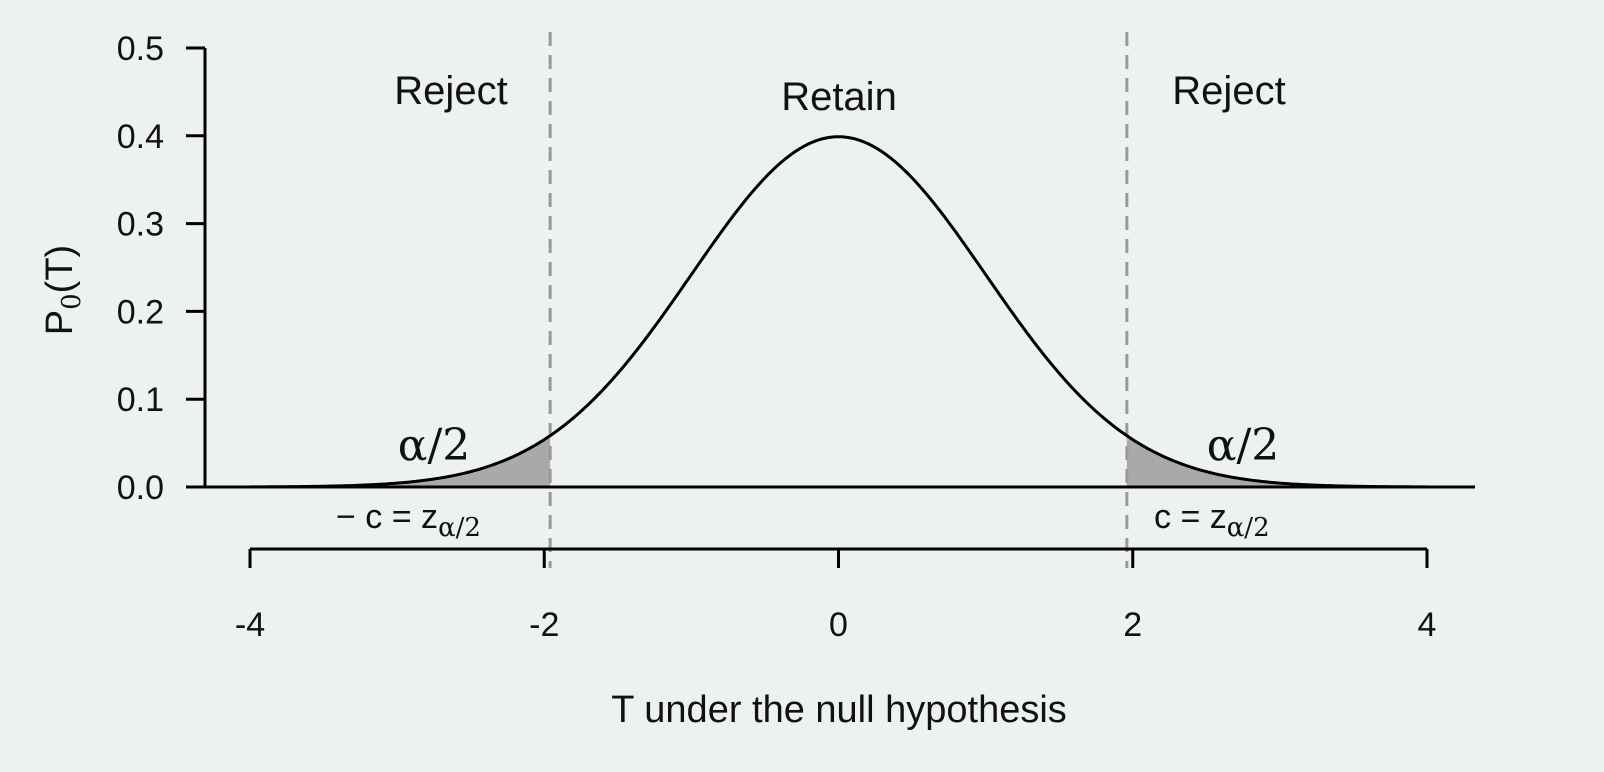 The height and width of the screenshot is (772, 1604). What do you see at coordinates (1132, 625) in the screenshot?
I see `x-tick-label: 2` at bounding box center [1132, 625].